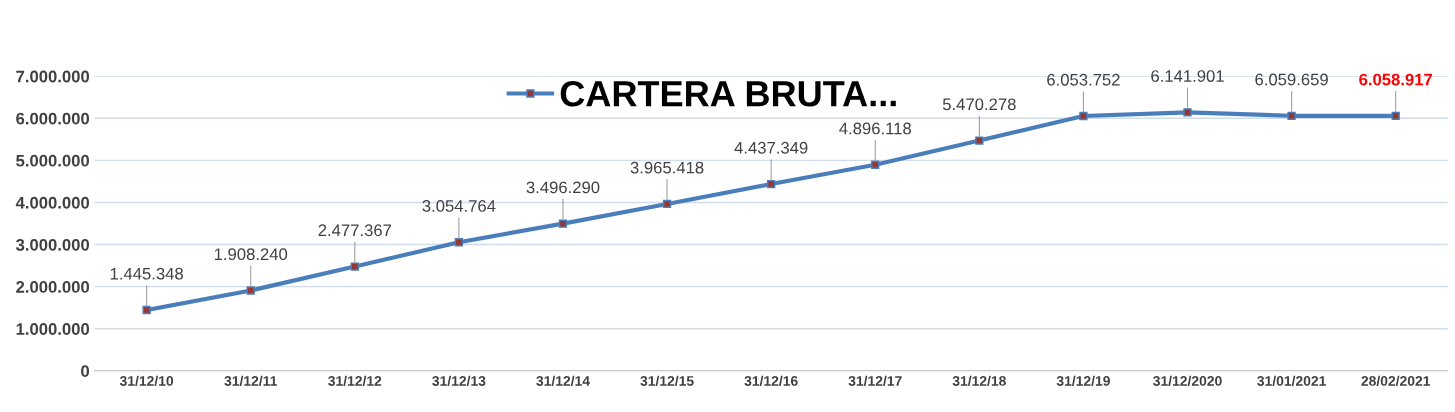 This screenshot has width=1455, height=412. Describe the element at coordinates (667, 167) in the screenshot. I see `text: 3.965.418` at that location.